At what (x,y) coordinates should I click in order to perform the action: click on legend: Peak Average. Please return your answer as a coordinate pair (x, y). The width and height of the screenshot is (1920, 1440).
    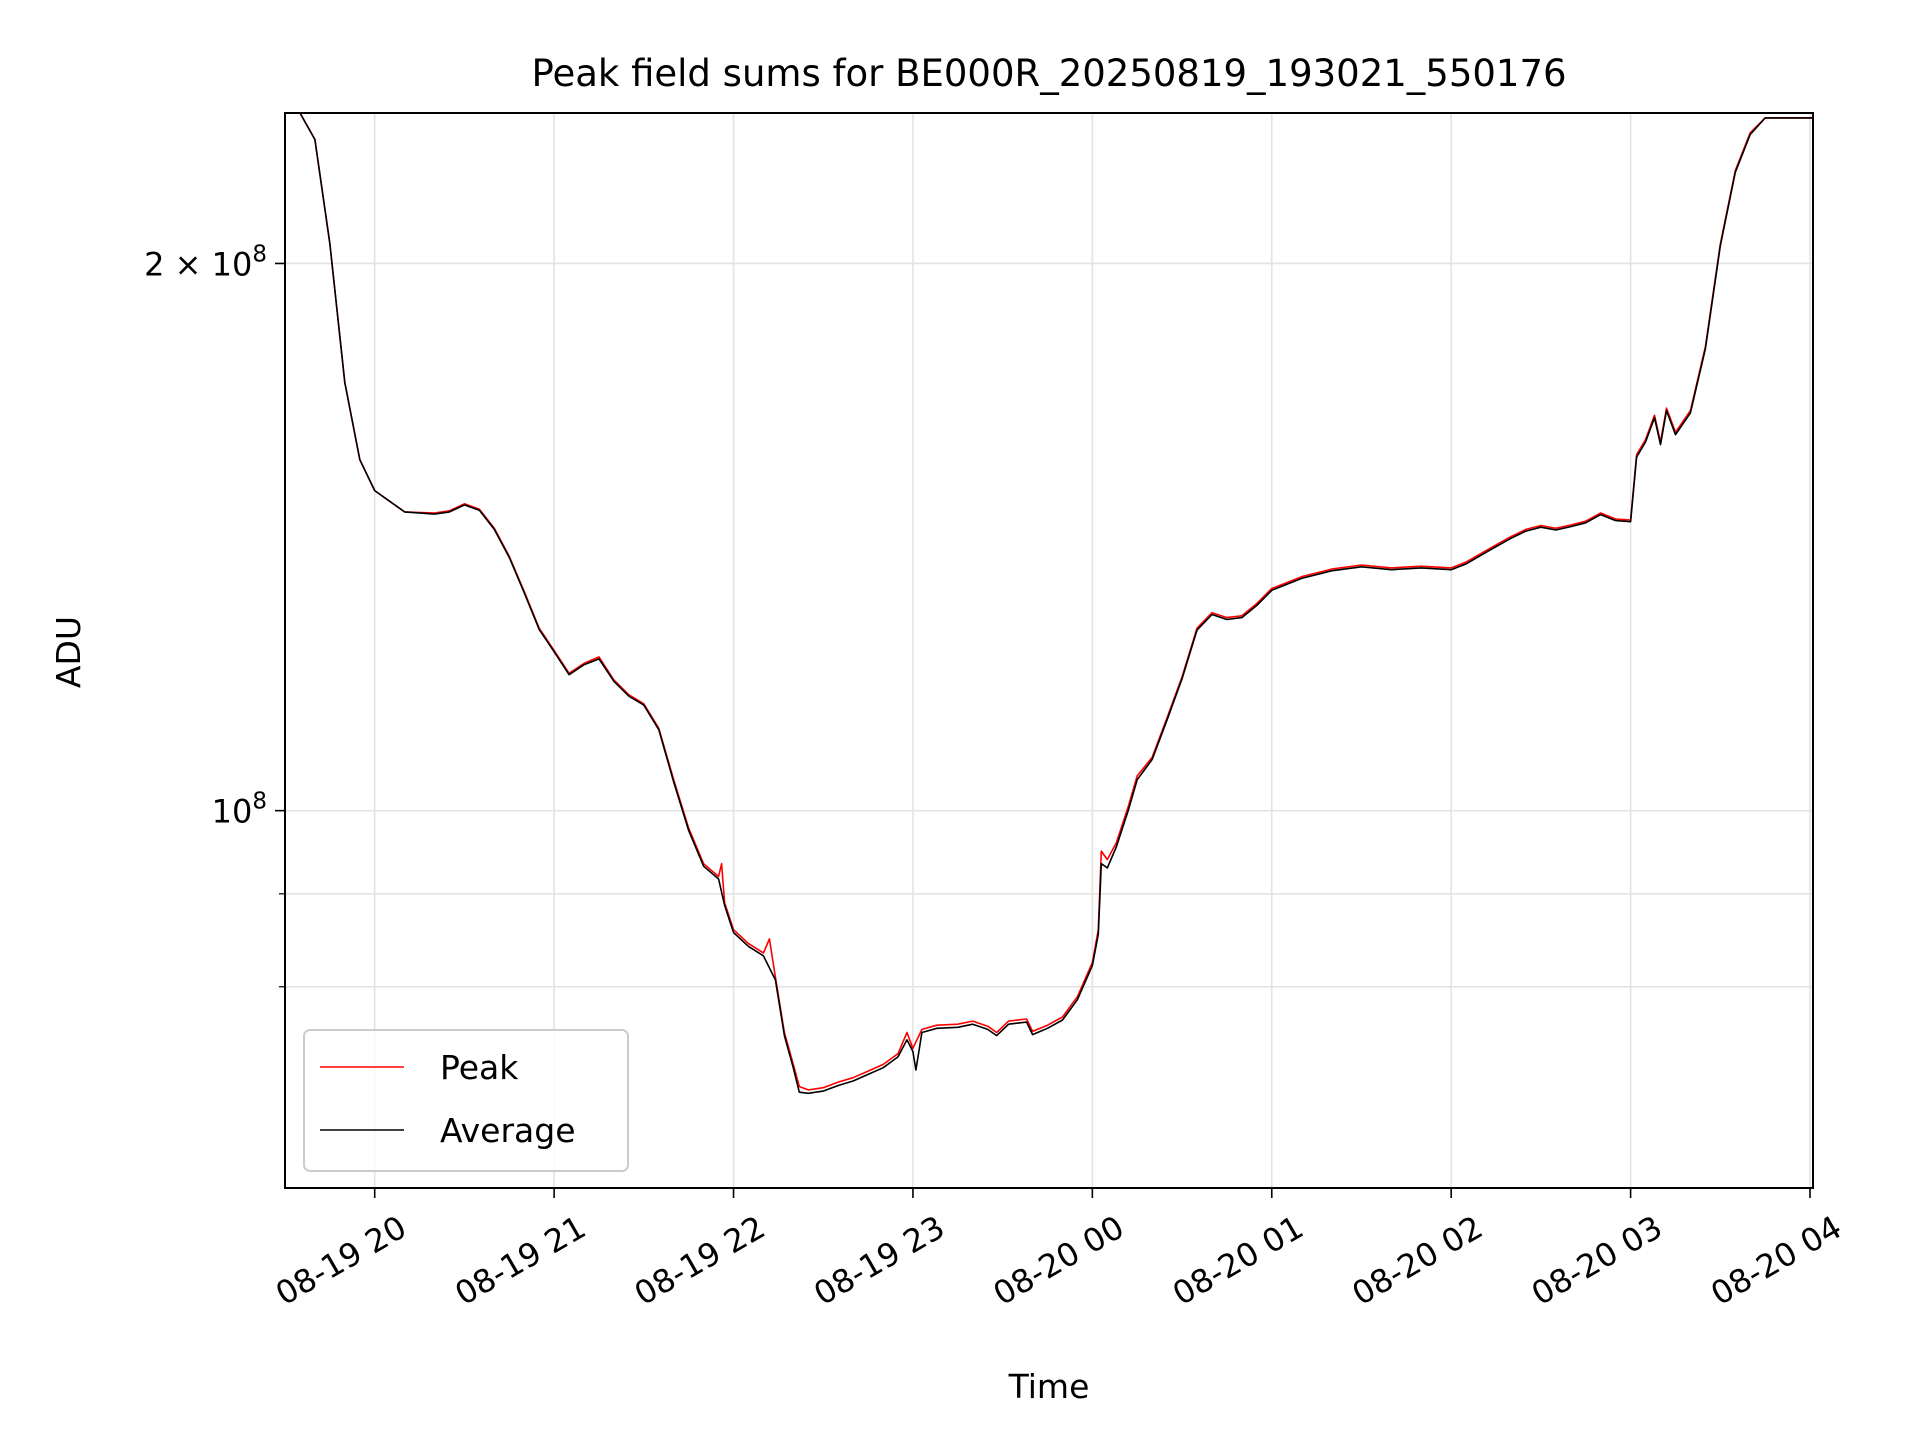
    Looking at the image, I should click on (466, 1100).